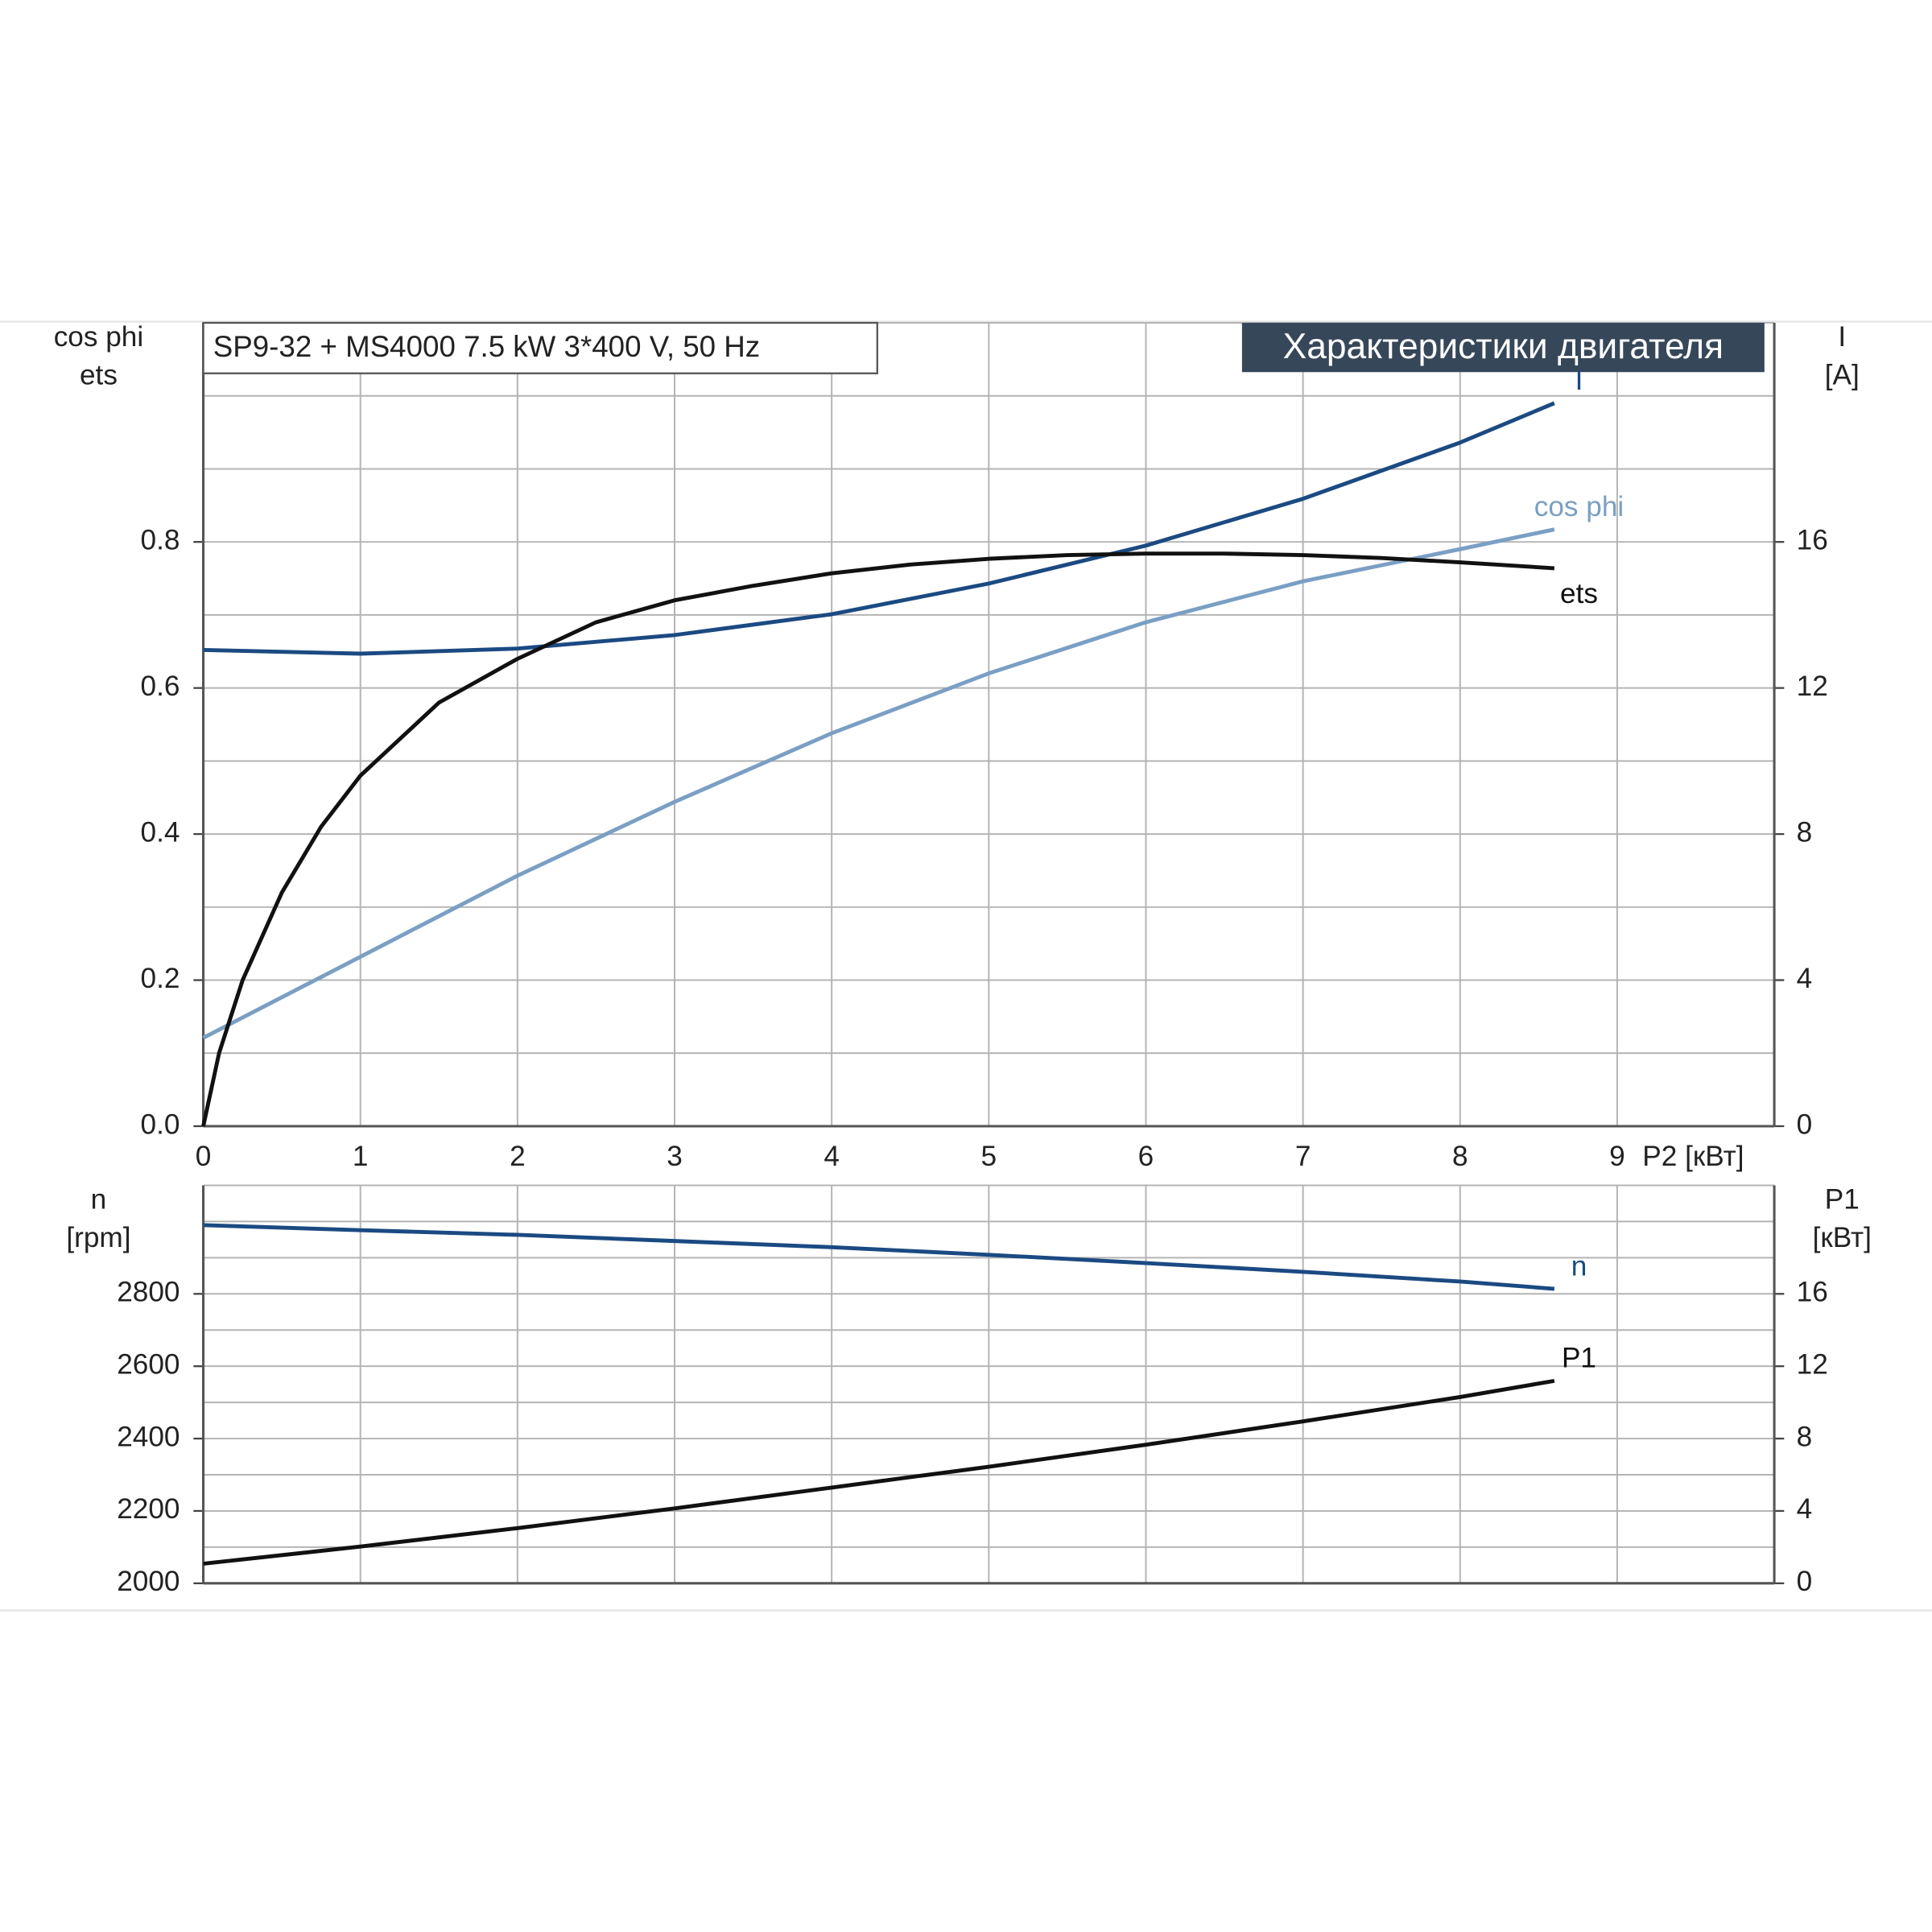 Image resolution: width=1932 pixels, height=1932 pixels. Describe the element at coordinates (1579, 380) in the screenshot. I see `series-label: I` at that location.